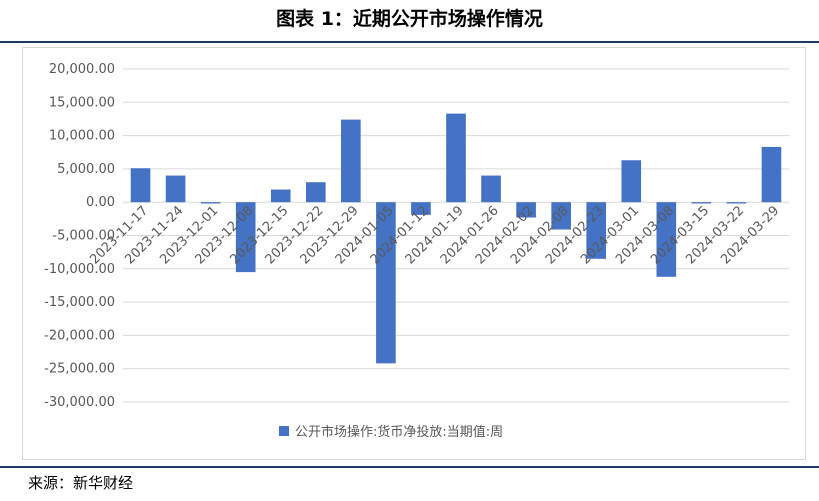 This screenshot has height=501, width=819. Describe the element at coordinates (82, 102) in the screenshot. I see `y-tick-label: 15,000.00` at that location.